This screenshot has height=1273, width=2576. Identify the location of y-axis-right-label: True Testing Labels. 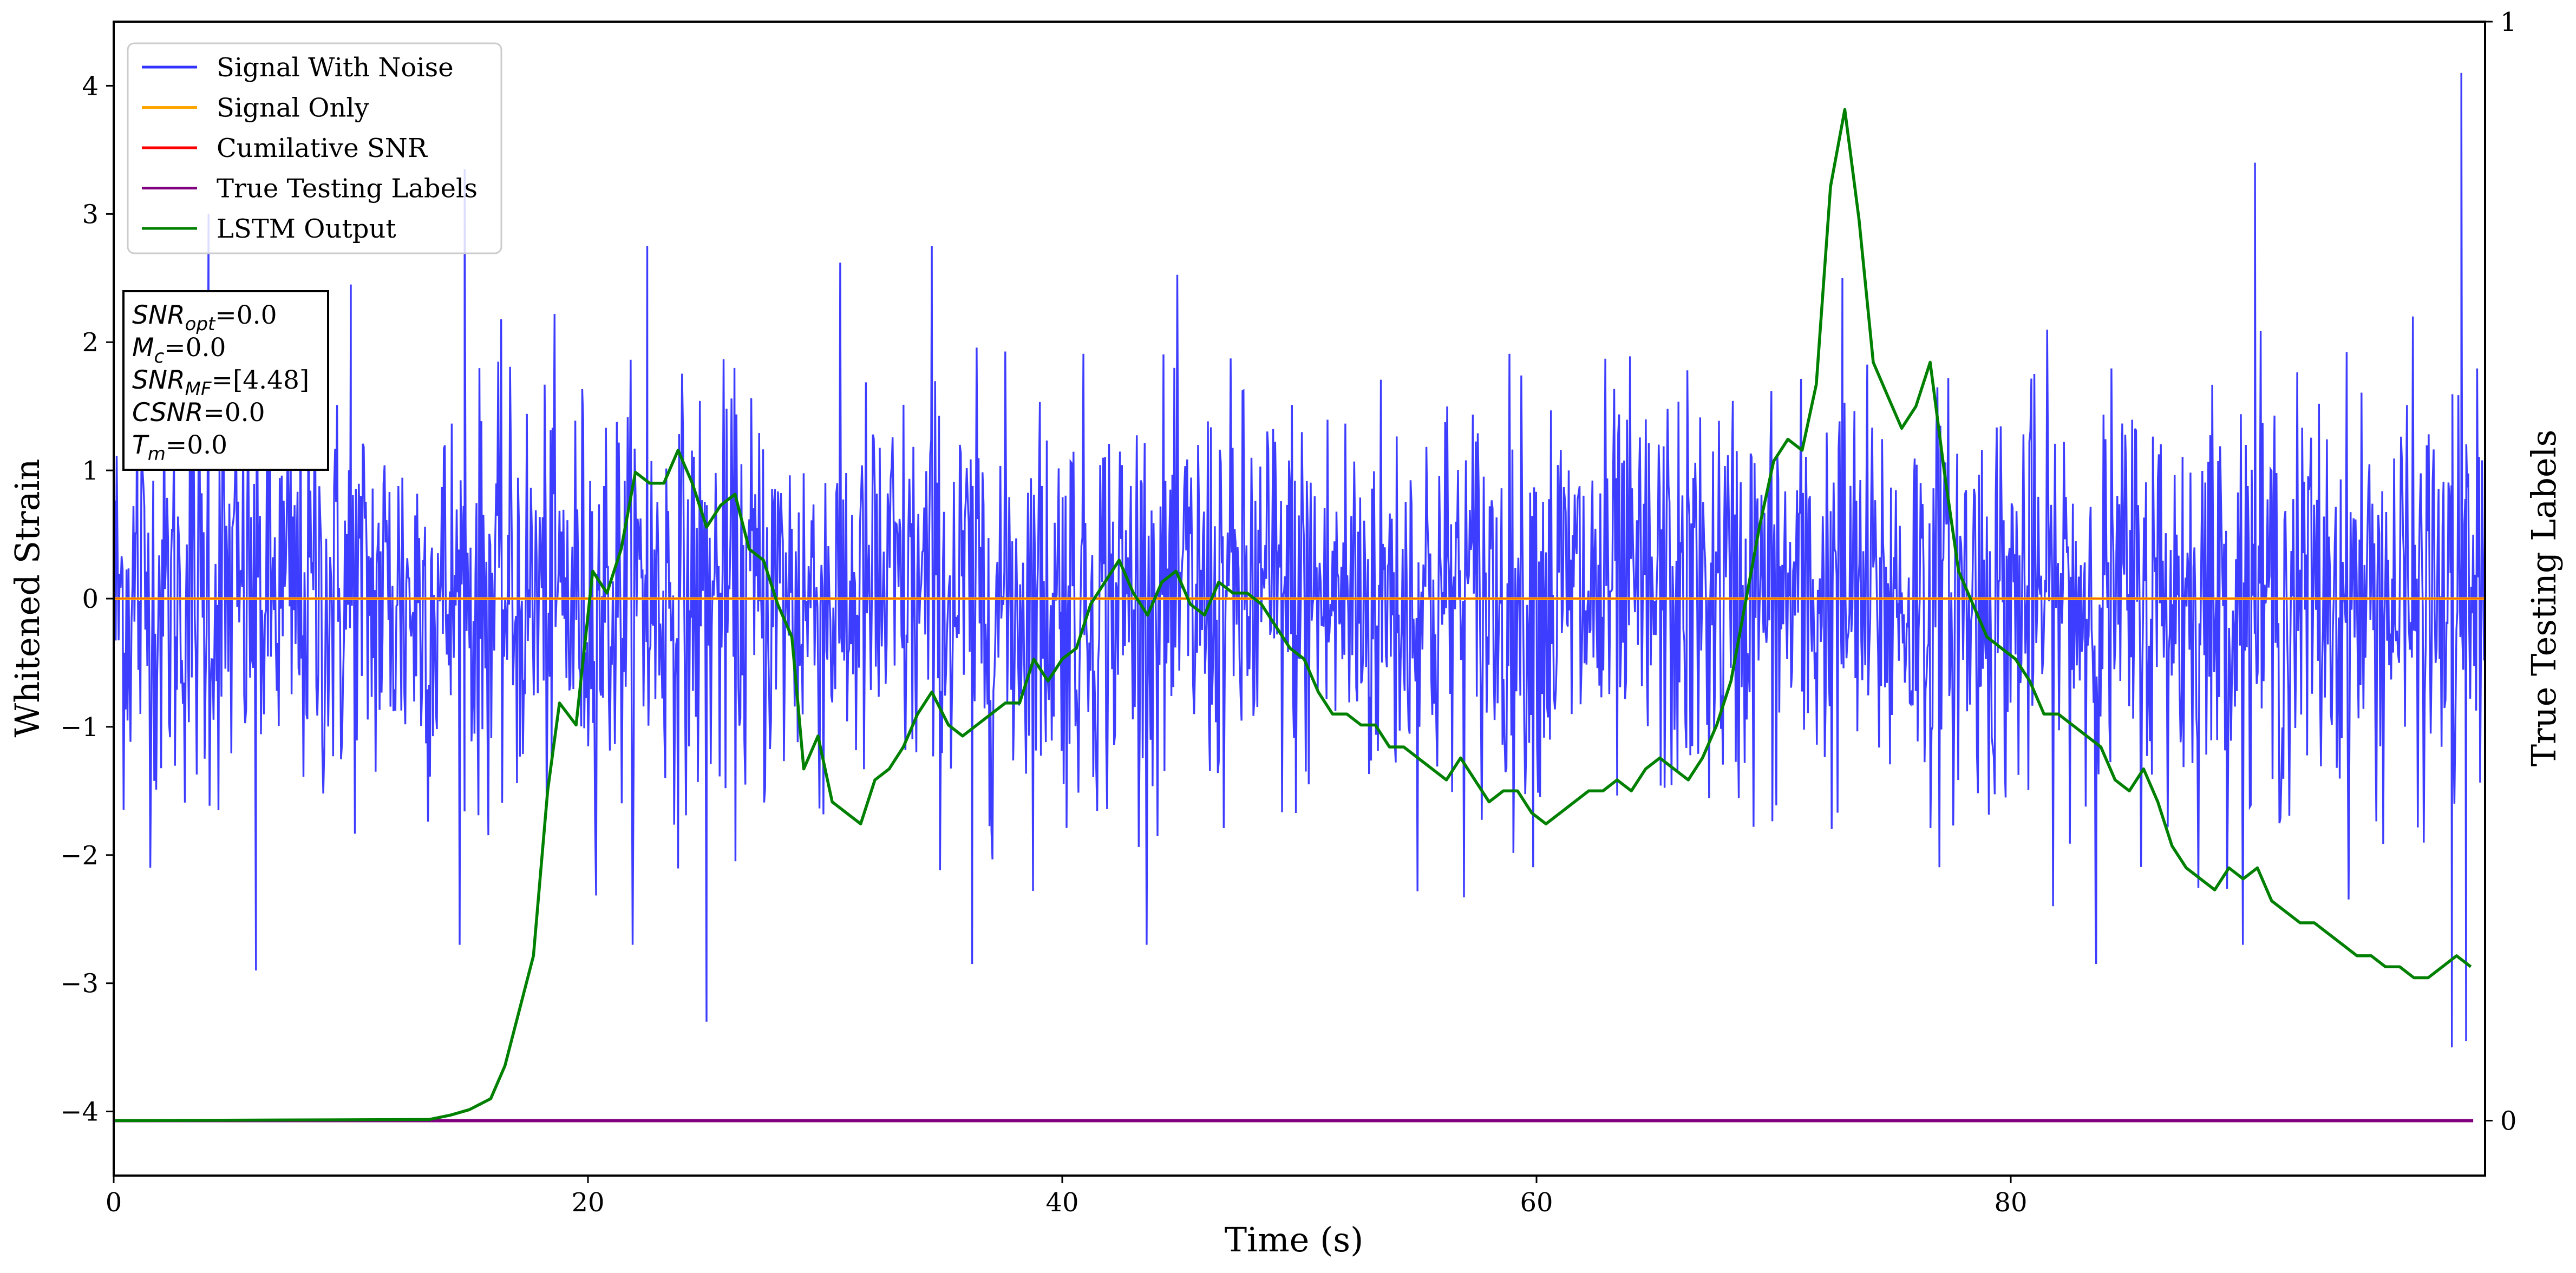
(2544, 598).